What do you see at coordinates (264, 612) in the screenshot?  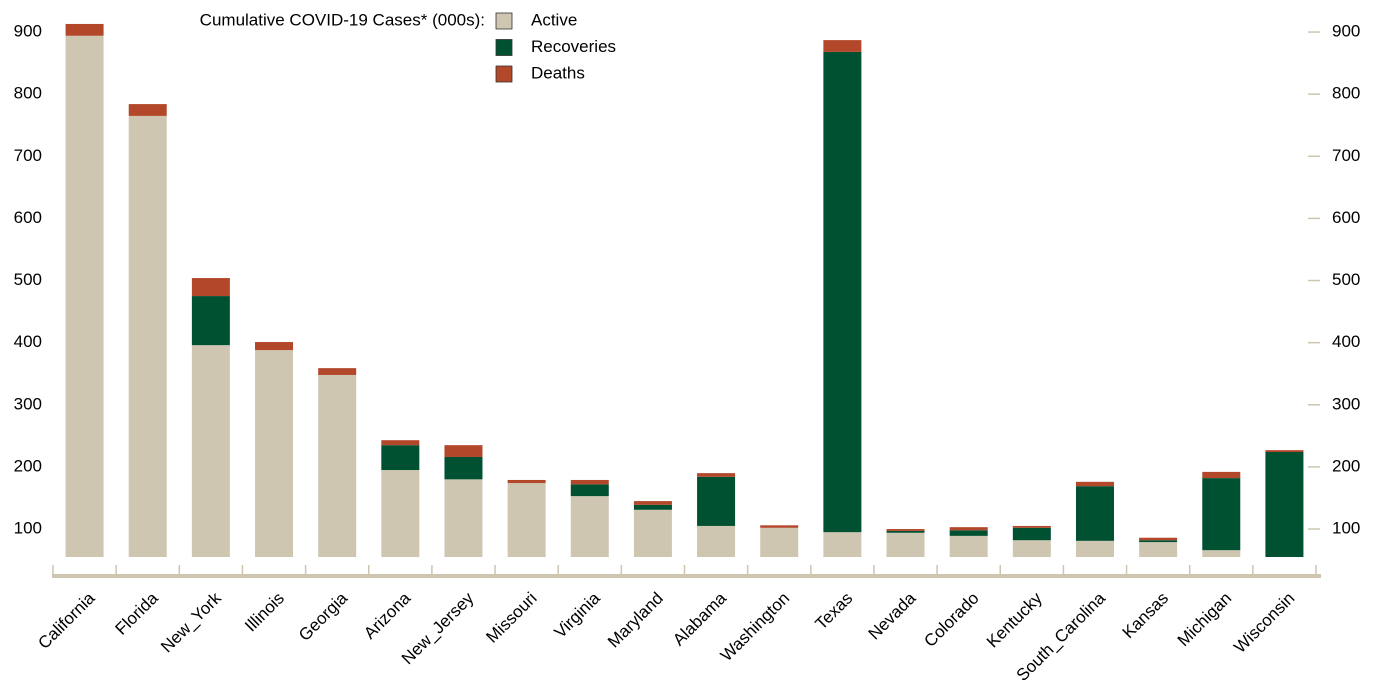 I see `x-tick-label: Illinois` at bounding box center [264, 612].